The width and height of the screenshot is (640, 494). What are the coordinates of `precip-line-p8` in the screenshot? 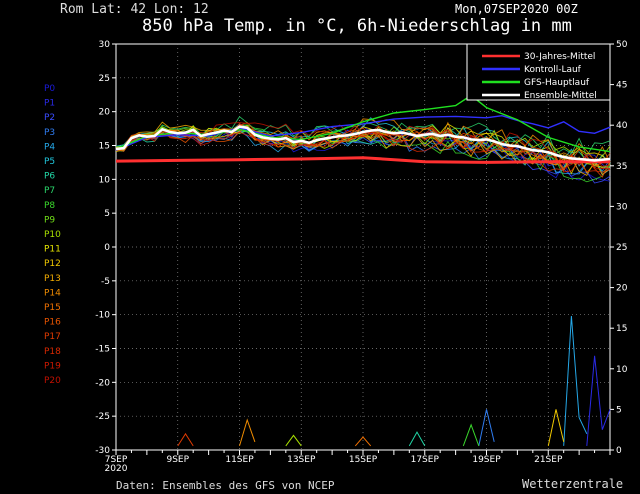 It's located at (471, 435).